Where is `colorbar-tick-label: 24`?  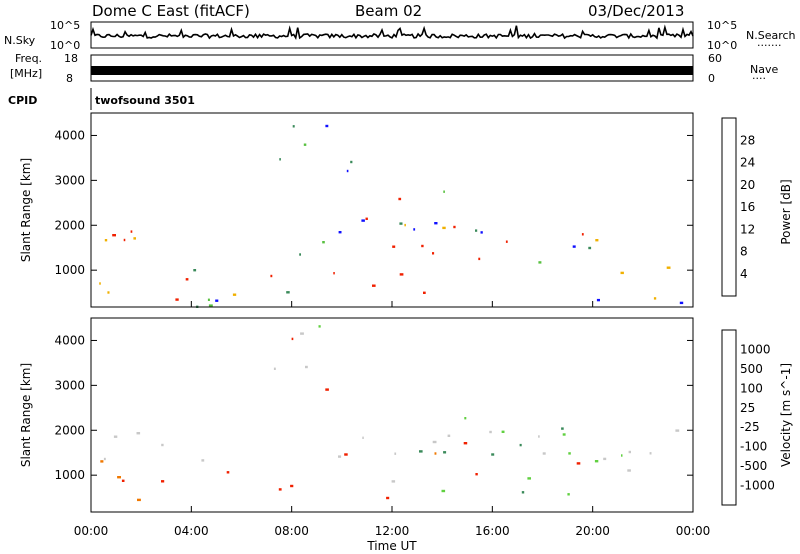
colorbar-tick-label: 24 is located at coordinates (747, 163).